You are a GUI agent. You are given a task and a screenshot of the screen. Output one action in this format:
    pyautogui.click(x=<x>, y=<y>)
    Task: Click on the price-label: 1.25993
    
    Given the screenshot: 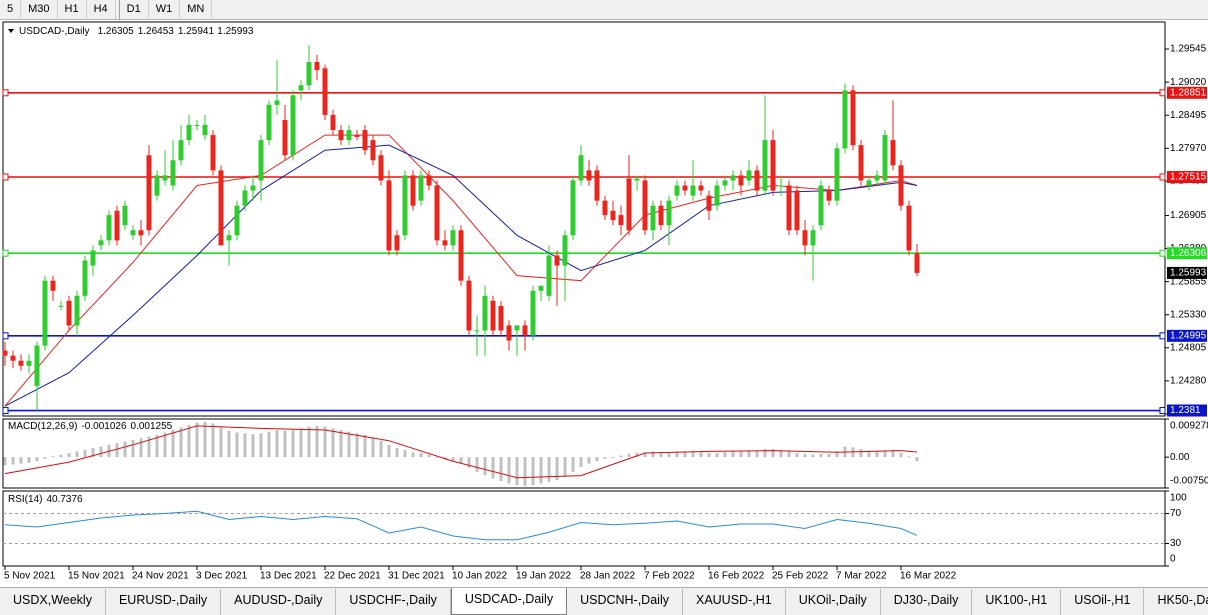 What is the action you would take?
    pyautogui.click(x=1188, y=273)
    